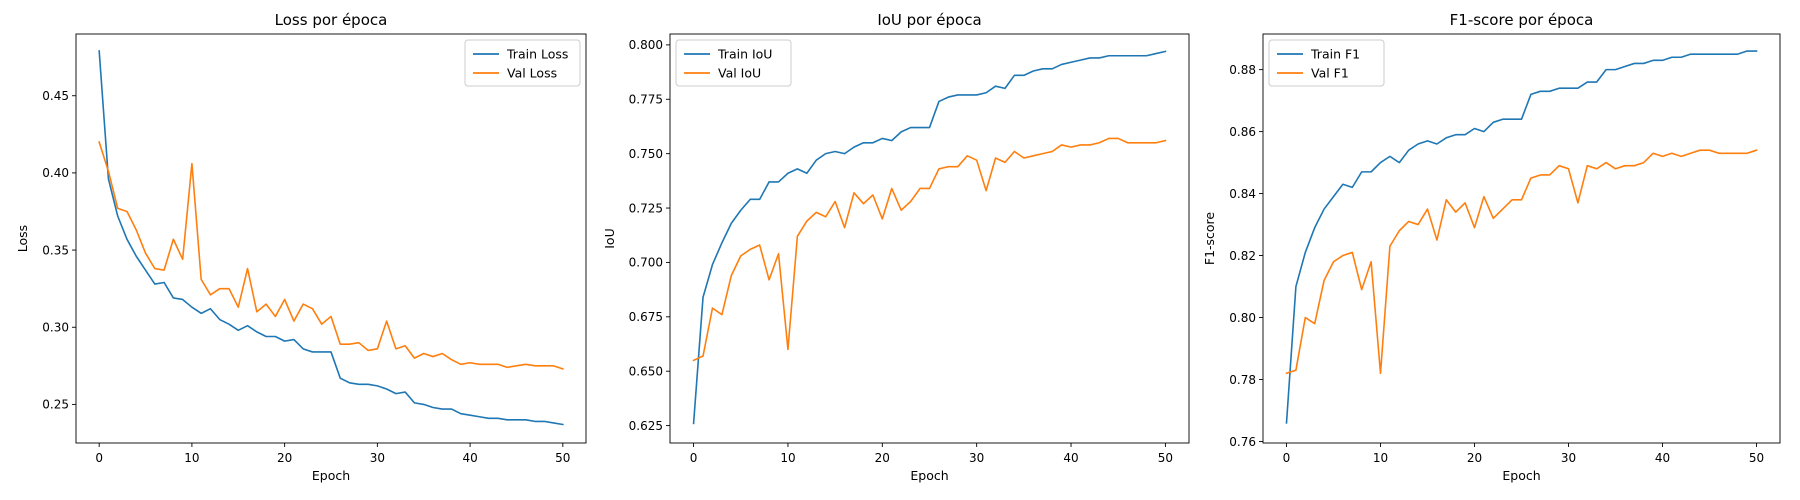 The height and width of the screenshot is (500, 1800). Describe the element at coordinates (1209, 239) in the screenshot. I see `y-axis-label: F1-score` at that location.